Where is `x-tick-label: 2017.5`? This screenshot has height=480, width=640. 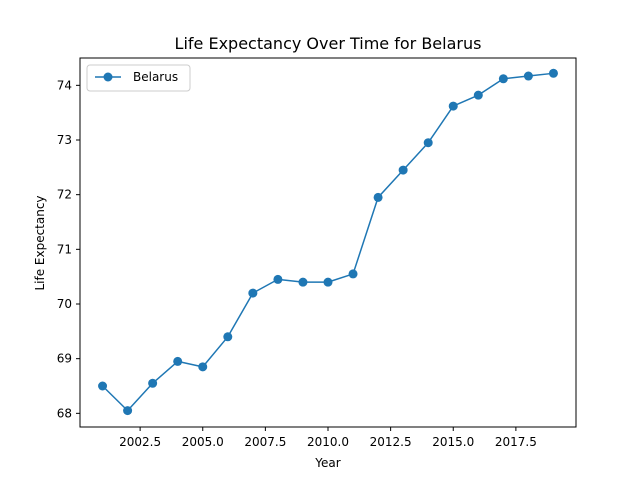 x-tick-label: 2017.5 is located at coordinates (516, 442).